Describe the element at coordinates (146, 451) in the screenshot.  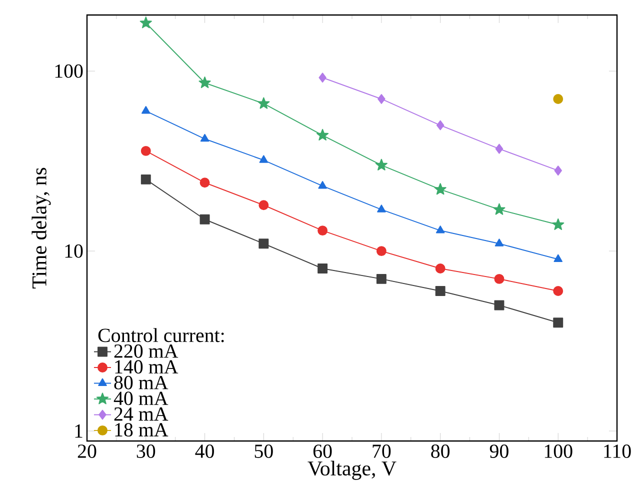
I see `x-tick-label: 30` at that location.